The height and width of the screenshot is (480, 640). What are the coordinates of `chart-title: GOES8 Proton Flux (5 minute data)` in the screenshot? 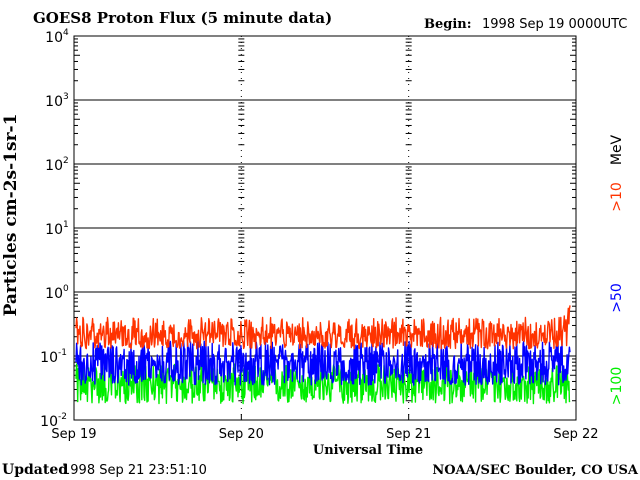 It's located at (182, 18).